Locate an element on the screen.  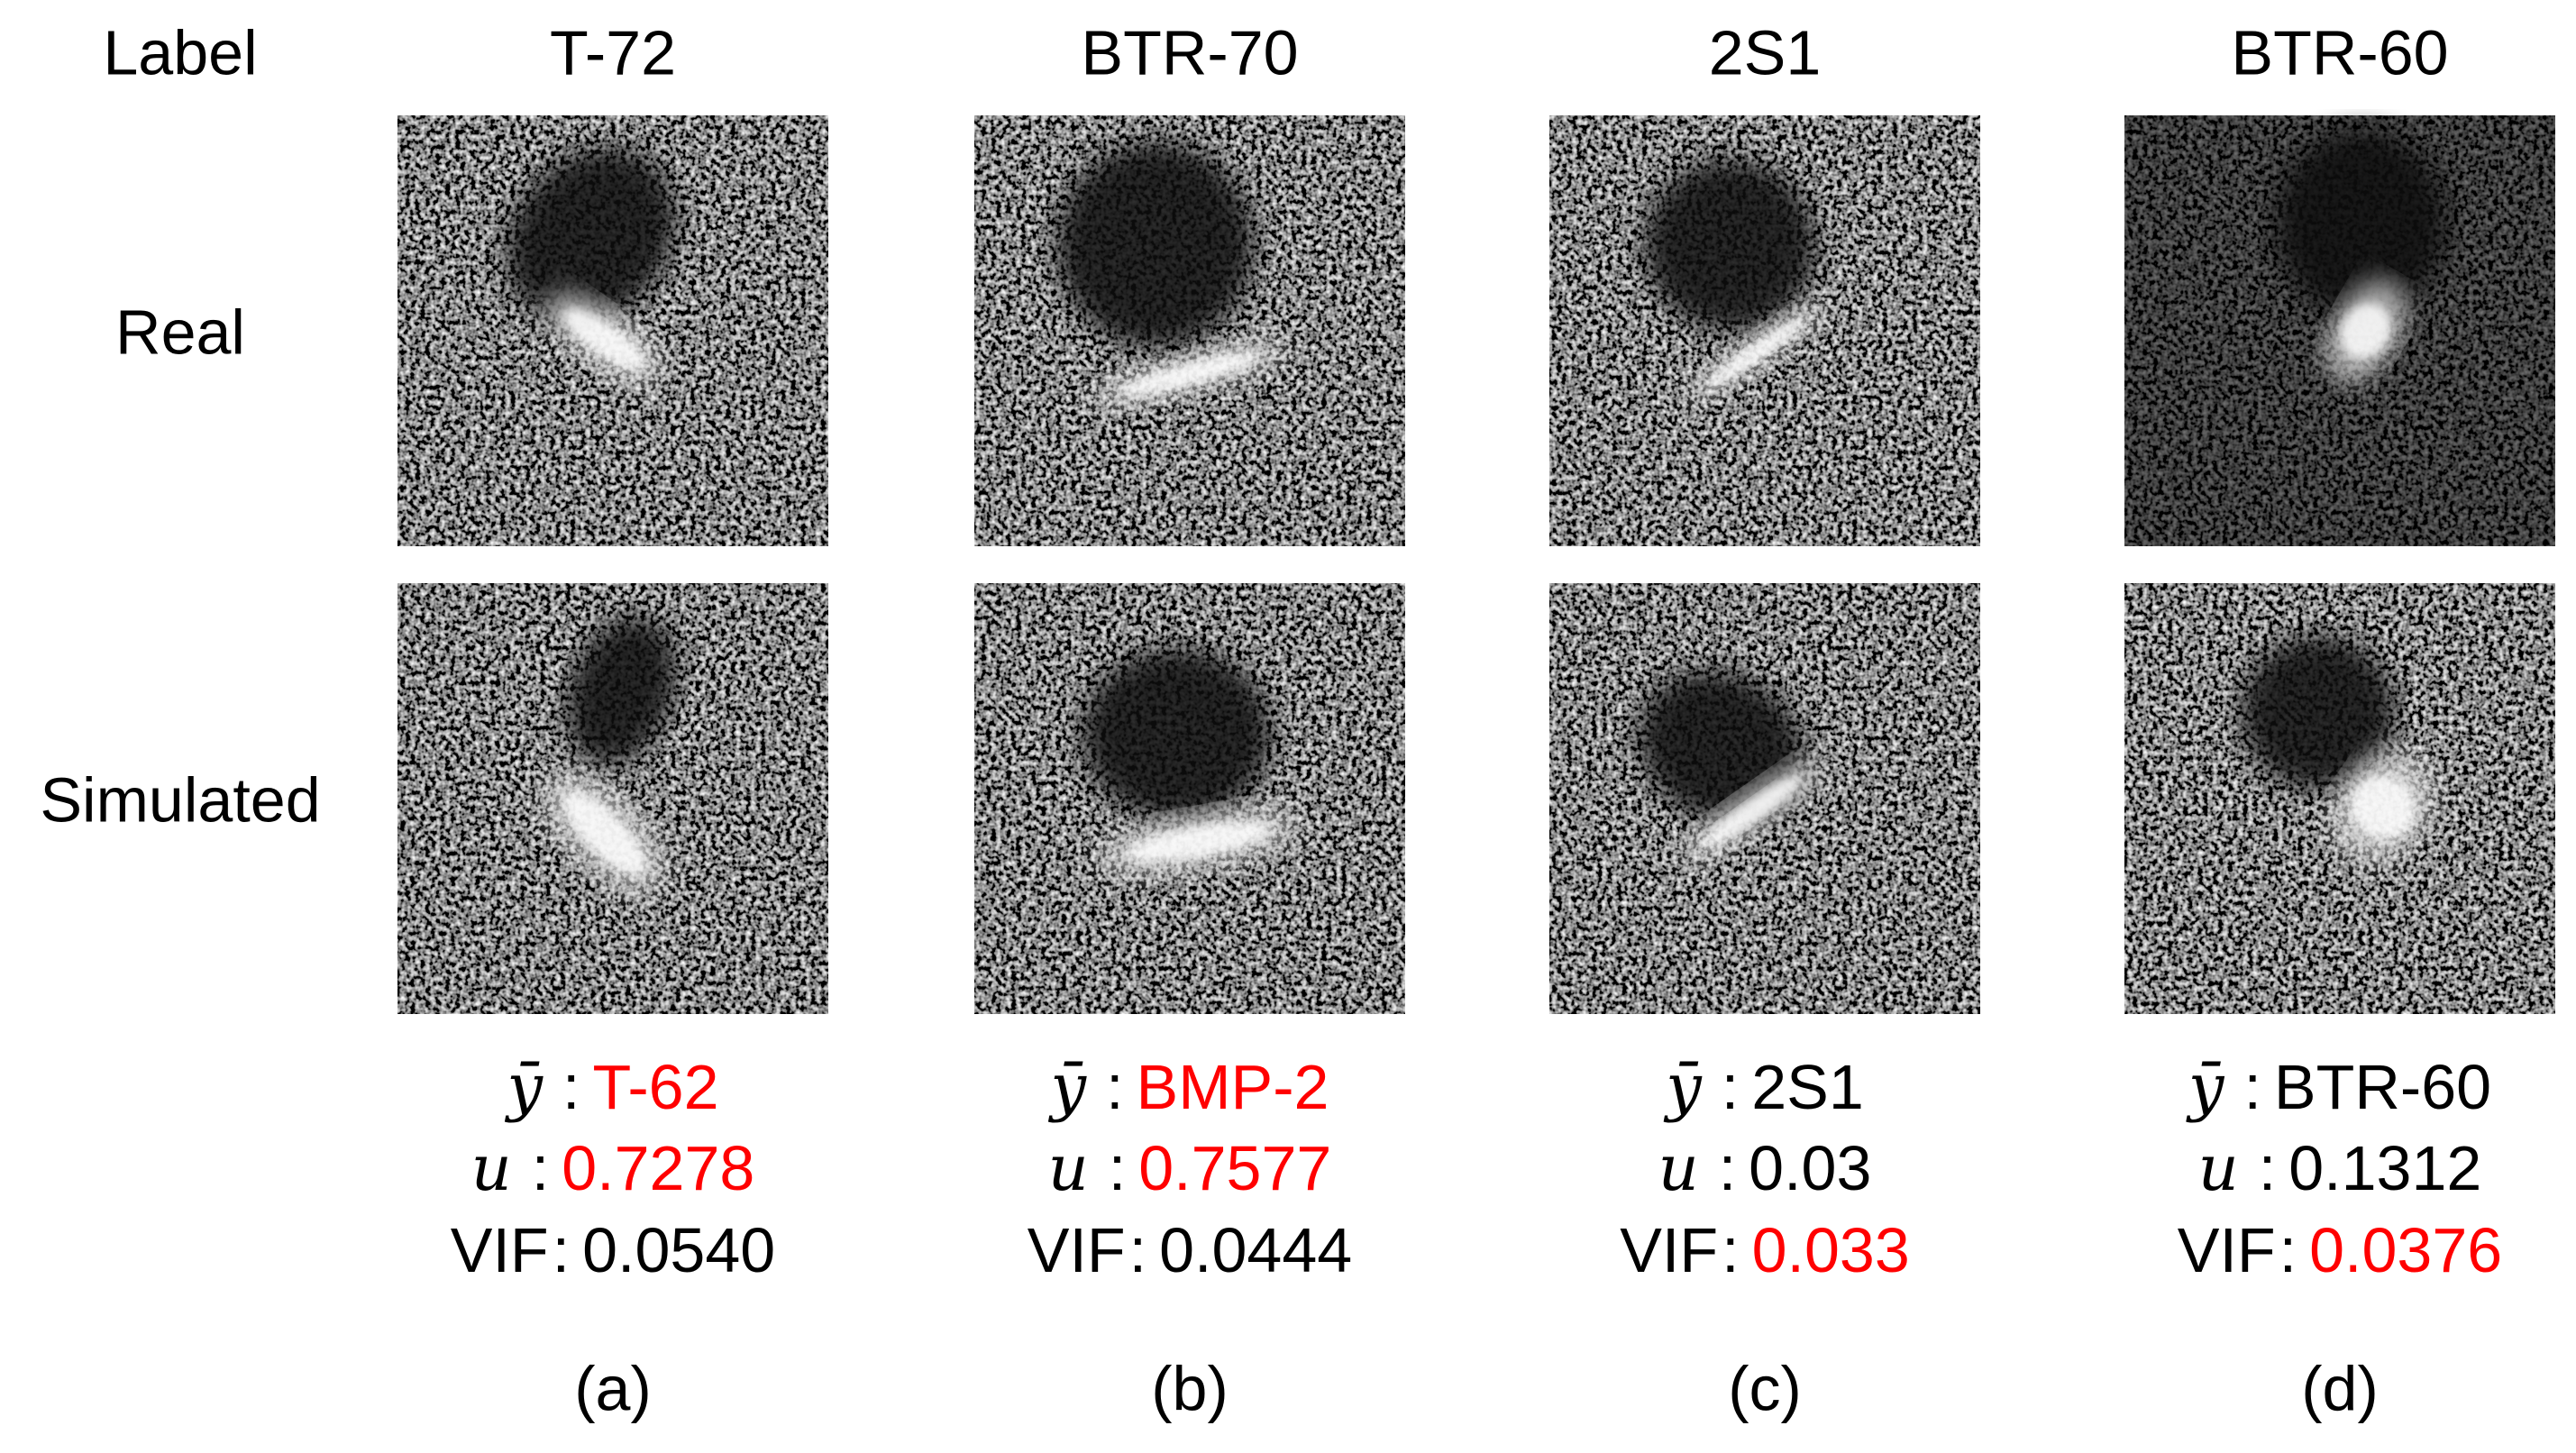
metric-value: 0.033 is located at coordinates (1831, 1250).